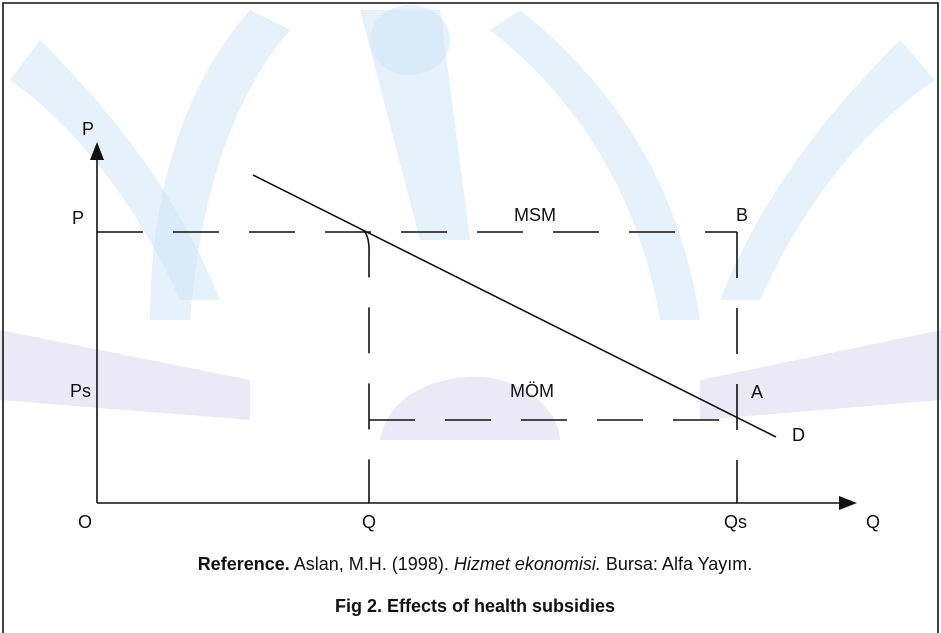 The height and width of the screenshot is (633, 941). Describe the element at coordinates (527, 564) in the screenshot. I see `reference-book: Hizmet ekonomisi.` at that location.